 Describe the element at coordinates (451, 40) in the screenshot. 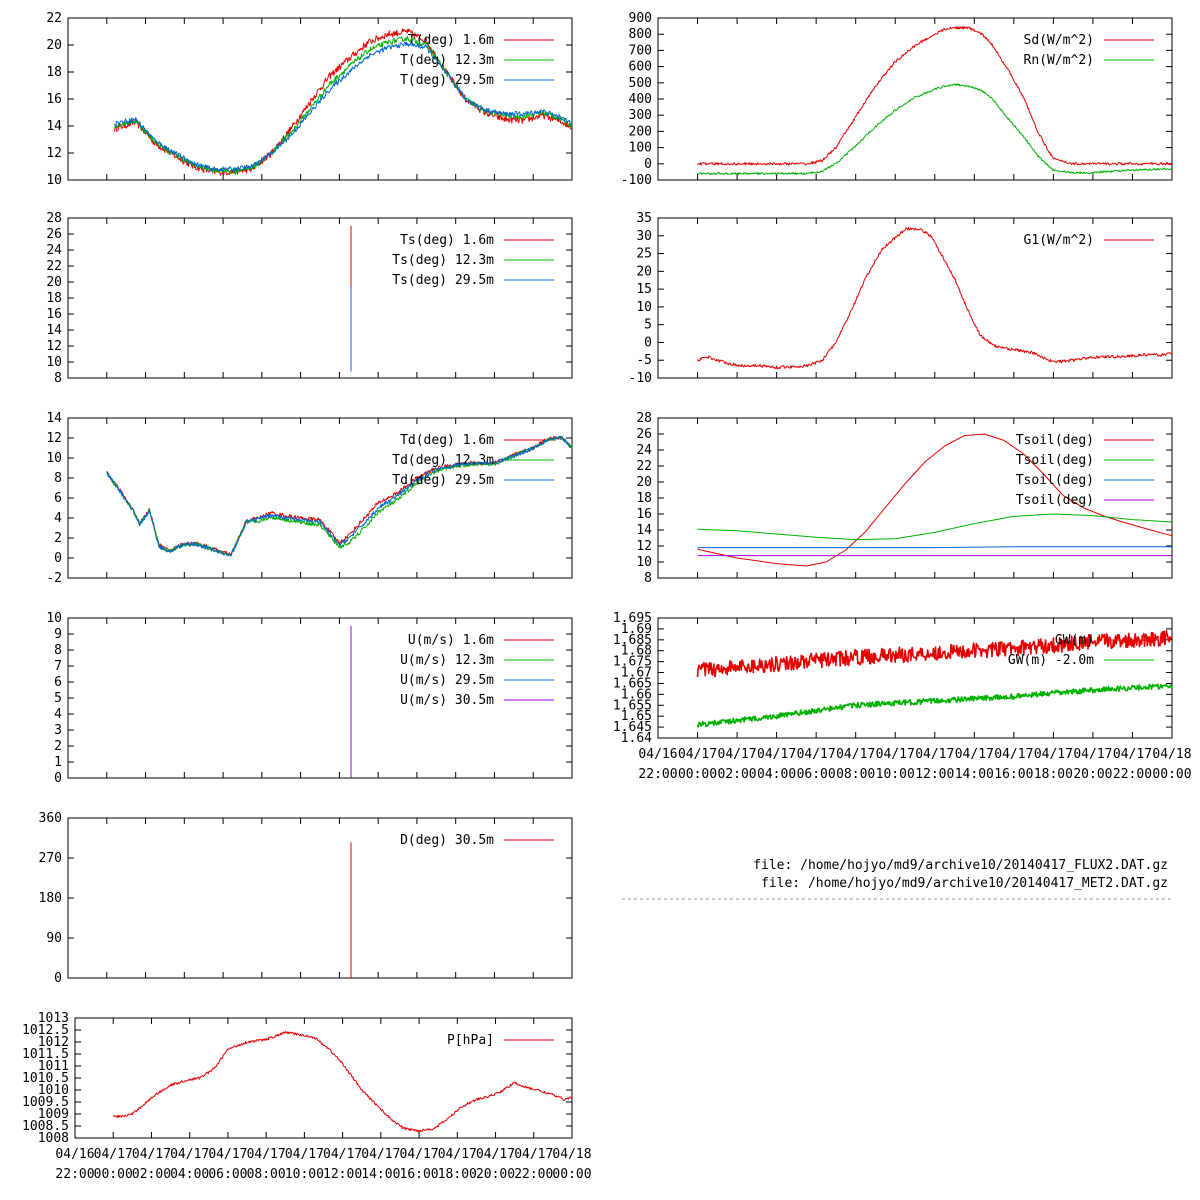

I see `legend-label: T(deg) 1.6m` at that location.